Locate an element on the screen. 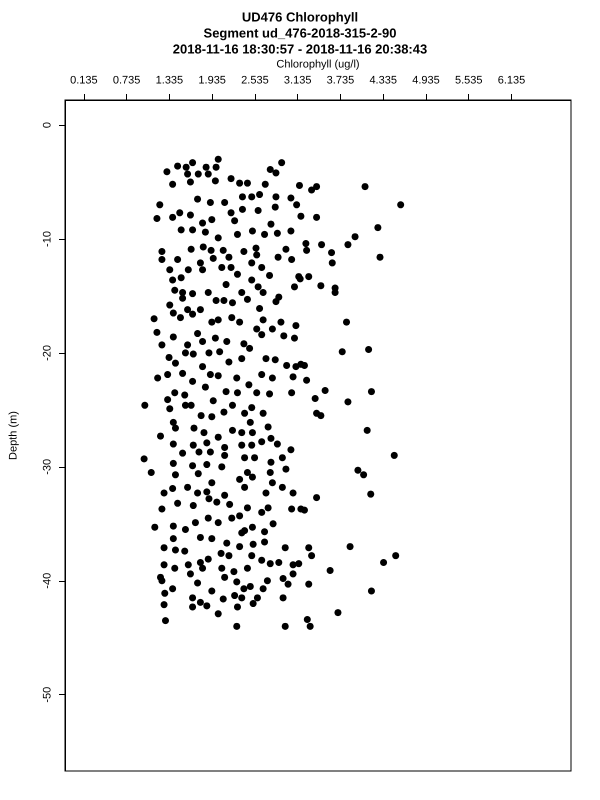  x-tick-label: 2.535 is located at coordinates (255, 80).